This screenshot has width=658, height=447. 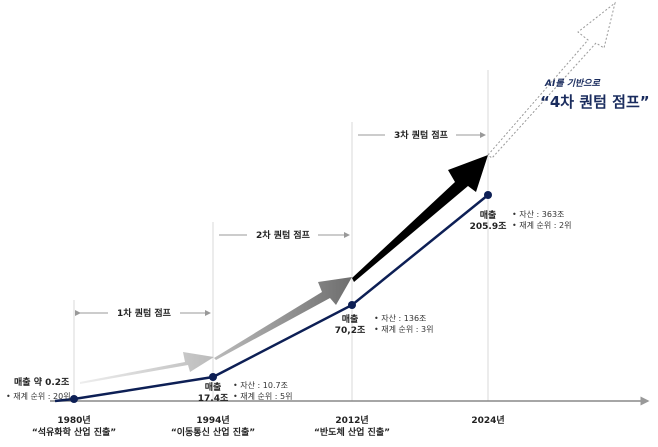 What do you see at coordinates (352, 305) in the screenshot?
I see `point-2012` at bounding box center [352, 305].